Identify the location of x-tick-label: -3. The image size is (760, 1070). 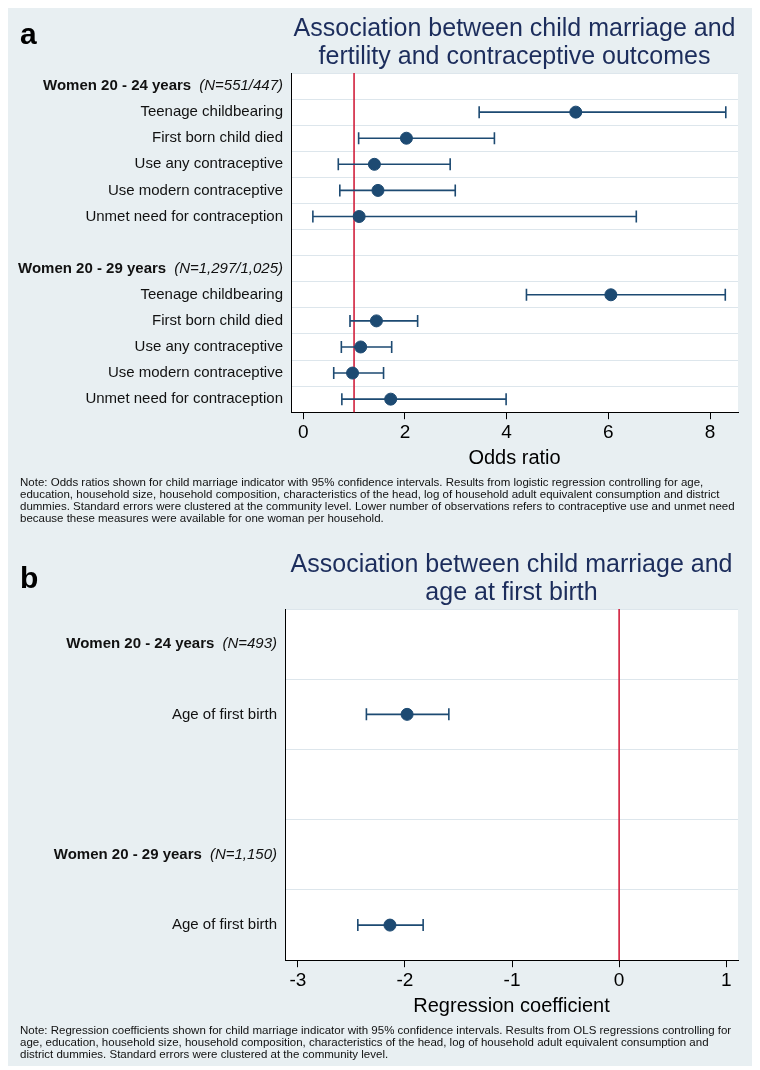
(298, 979).